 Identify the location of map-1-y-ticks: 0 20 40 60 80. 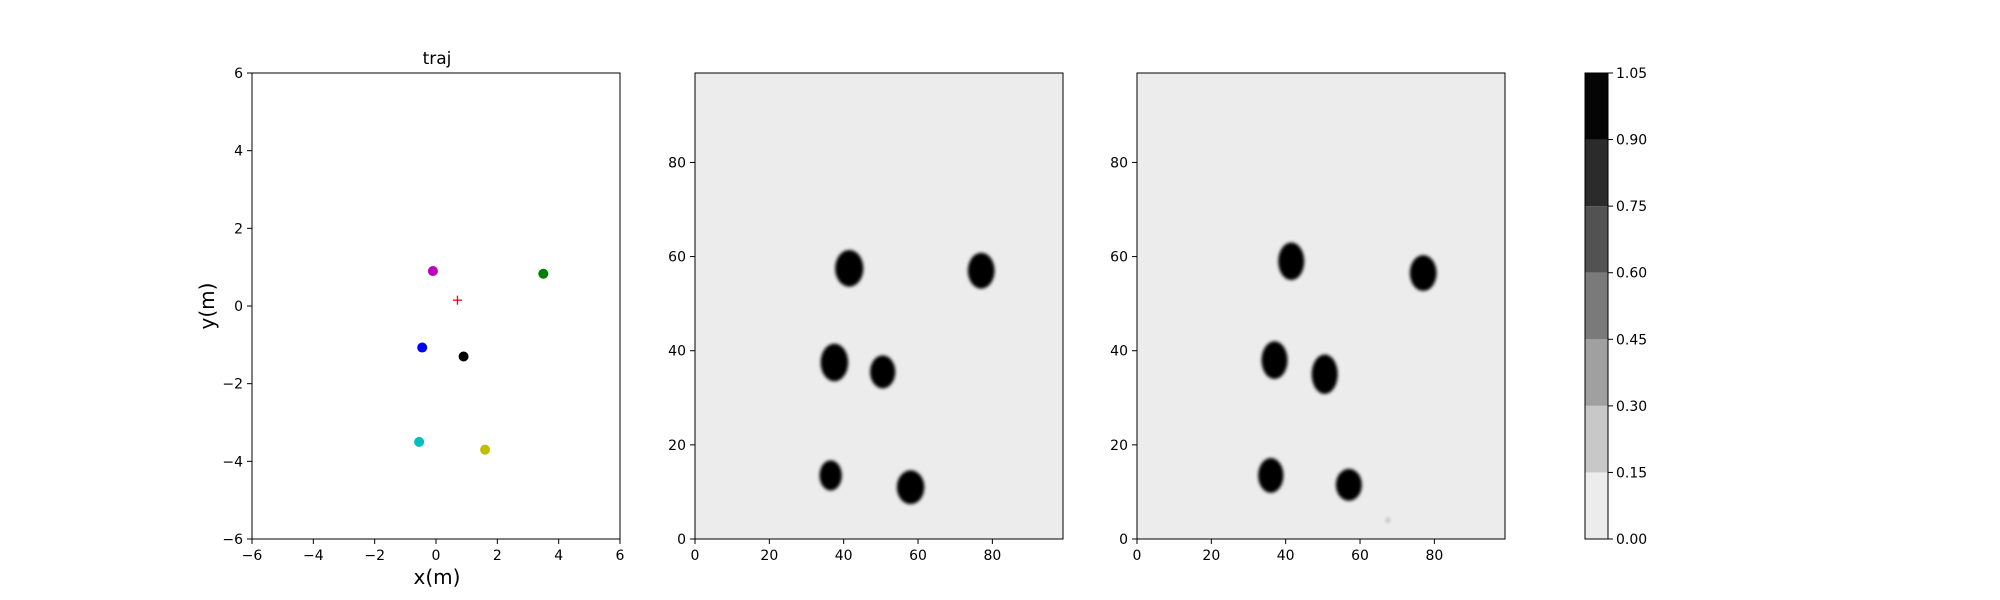
(681, 351).